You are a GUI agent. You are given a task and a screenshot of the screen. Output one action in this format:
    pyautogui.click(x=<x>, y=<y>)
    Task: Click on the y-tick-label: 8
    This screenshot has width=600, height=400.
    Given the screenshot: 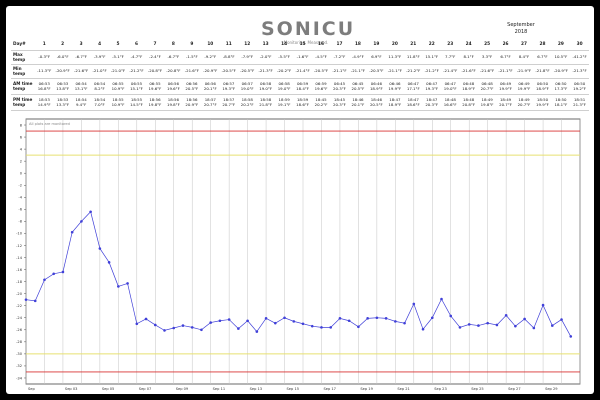 What is the action you would take?
    pyautogui.click(x=21, y=125)
    